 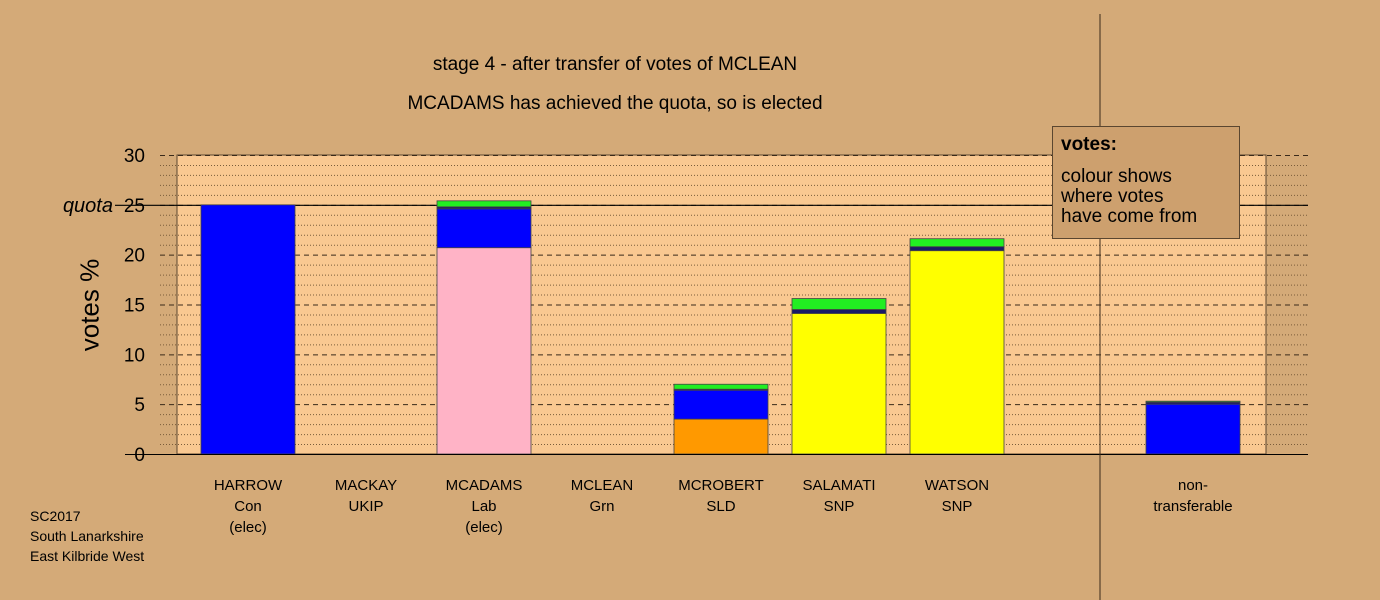 What do you see at coordinates (365, 506) in the screenshot?
I see `x-tick-label: UKIP` at bounding box center [365, 506].